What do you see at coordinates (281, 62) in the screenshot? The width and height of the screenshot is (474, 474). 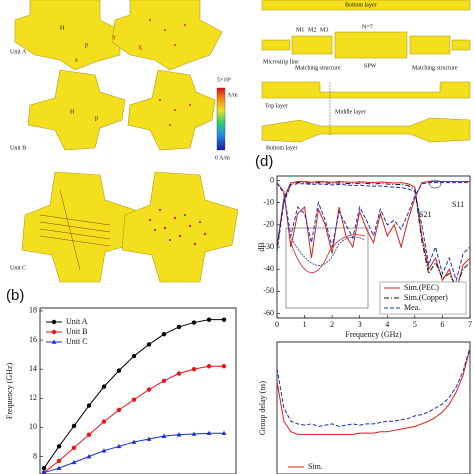 I see `structure-label: Microstrip line` at bounding box center [281, 62].